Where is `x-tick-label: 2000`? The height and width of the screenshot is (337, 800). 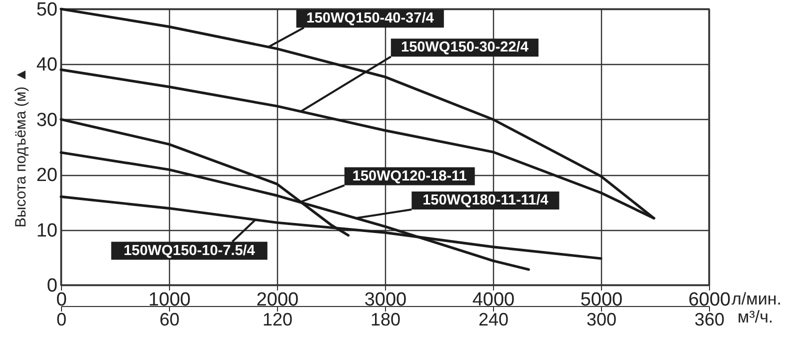
x-tick-label: 2000 is located at coordinates (277, 300).